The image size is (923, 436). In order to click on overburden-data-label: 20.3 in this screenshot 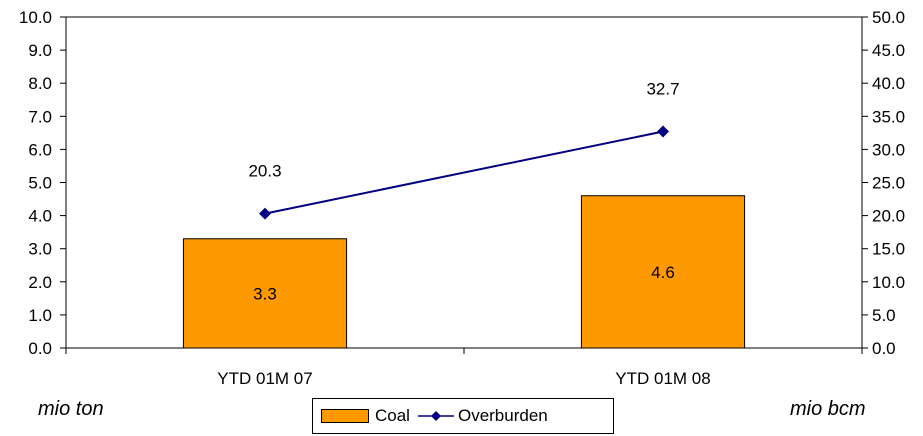, I will do `click(264, 171)`.